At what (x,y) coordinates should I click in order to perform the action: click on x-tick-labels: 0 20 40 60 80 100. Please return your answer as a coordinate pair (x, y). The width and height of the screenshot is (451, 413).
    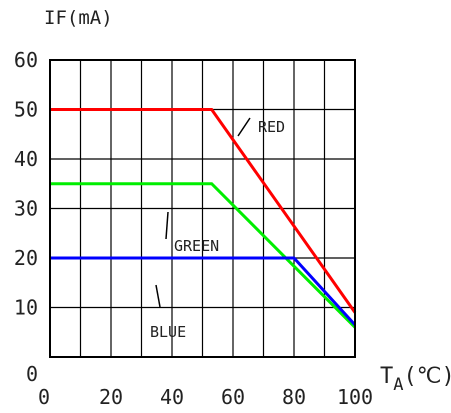
    Looking at the image, I should click on (205, 397).